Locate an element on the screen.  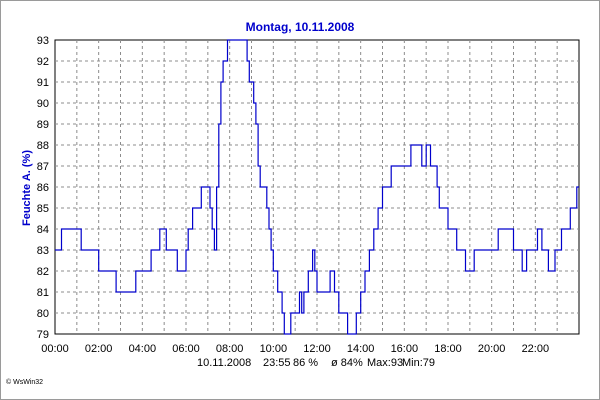
footer-min: Min:79 is located at coordinates (418, 363).